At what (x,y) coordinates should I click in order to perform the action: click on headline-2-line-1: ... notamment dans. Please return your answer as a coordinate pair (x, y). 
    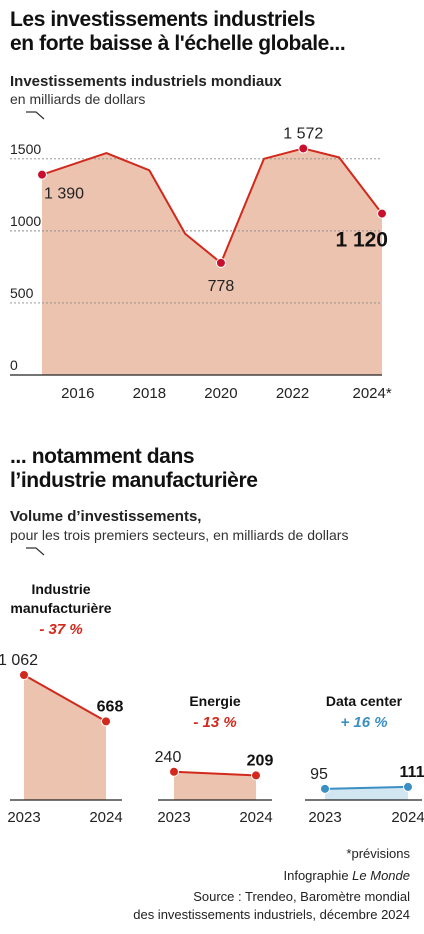
    Looking at the image, I should click on (102, 456).